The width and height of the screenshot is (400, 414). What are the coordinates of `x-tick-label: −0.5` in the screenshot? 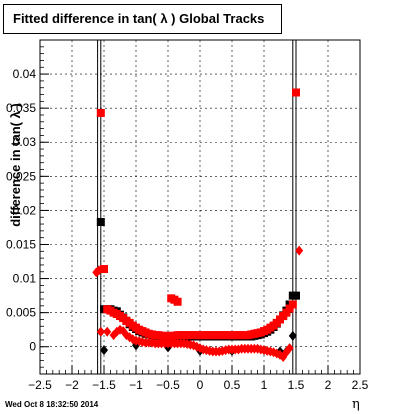 It's located at (168, 385).